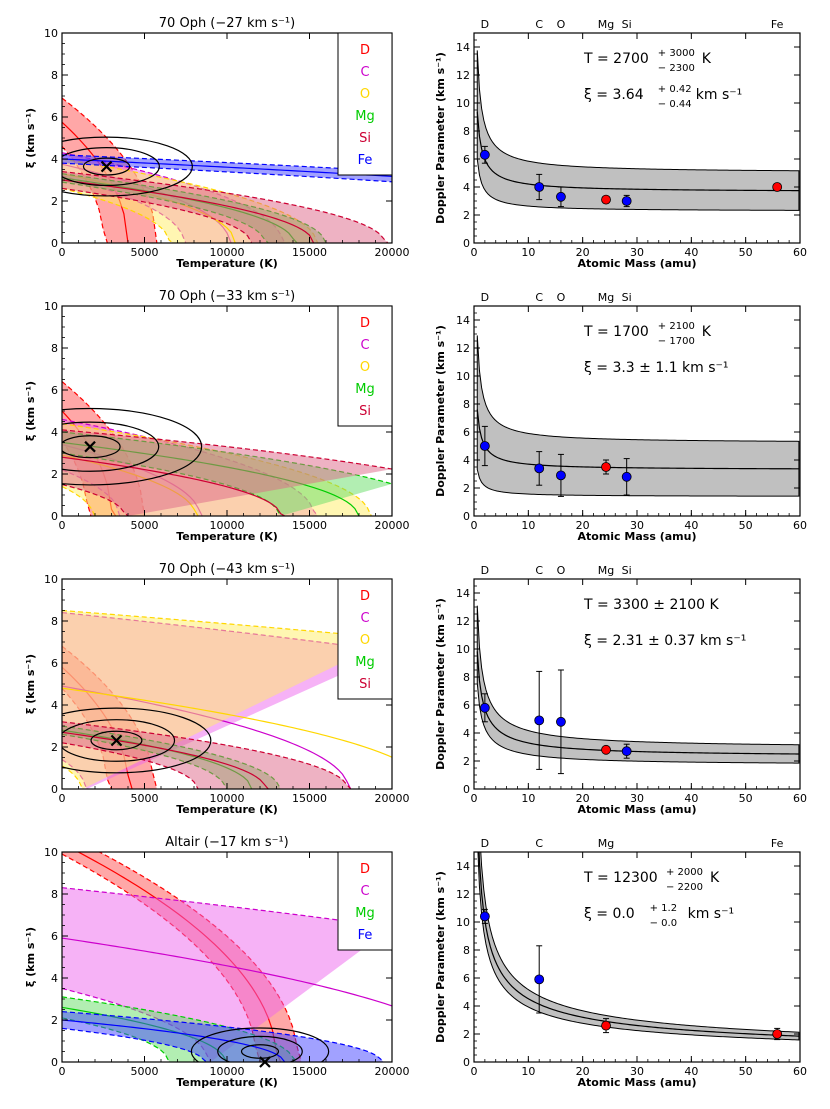 This screenshot has height=1109, width=830. Describe the element at coordinates (637, 151) in the screenshot. I see `best-fit-curve` at that location.